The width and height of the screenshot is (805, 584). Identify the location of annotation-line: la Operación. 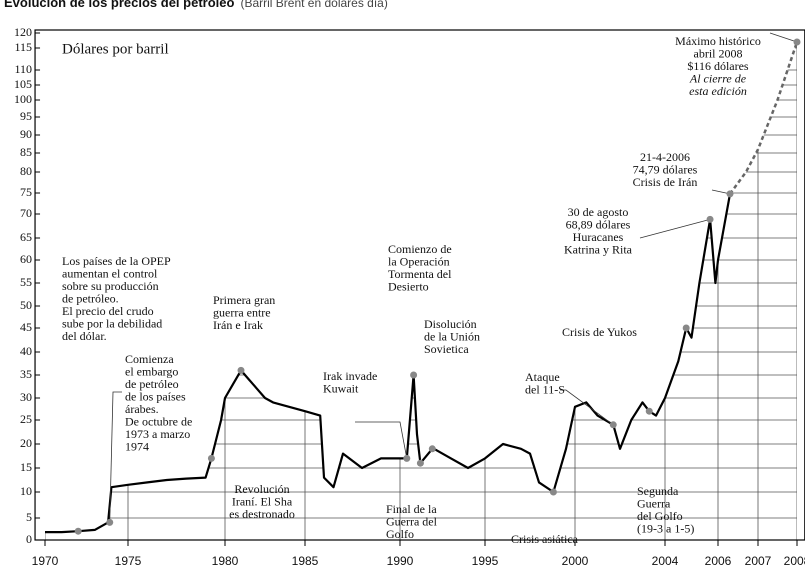
(419, 261).